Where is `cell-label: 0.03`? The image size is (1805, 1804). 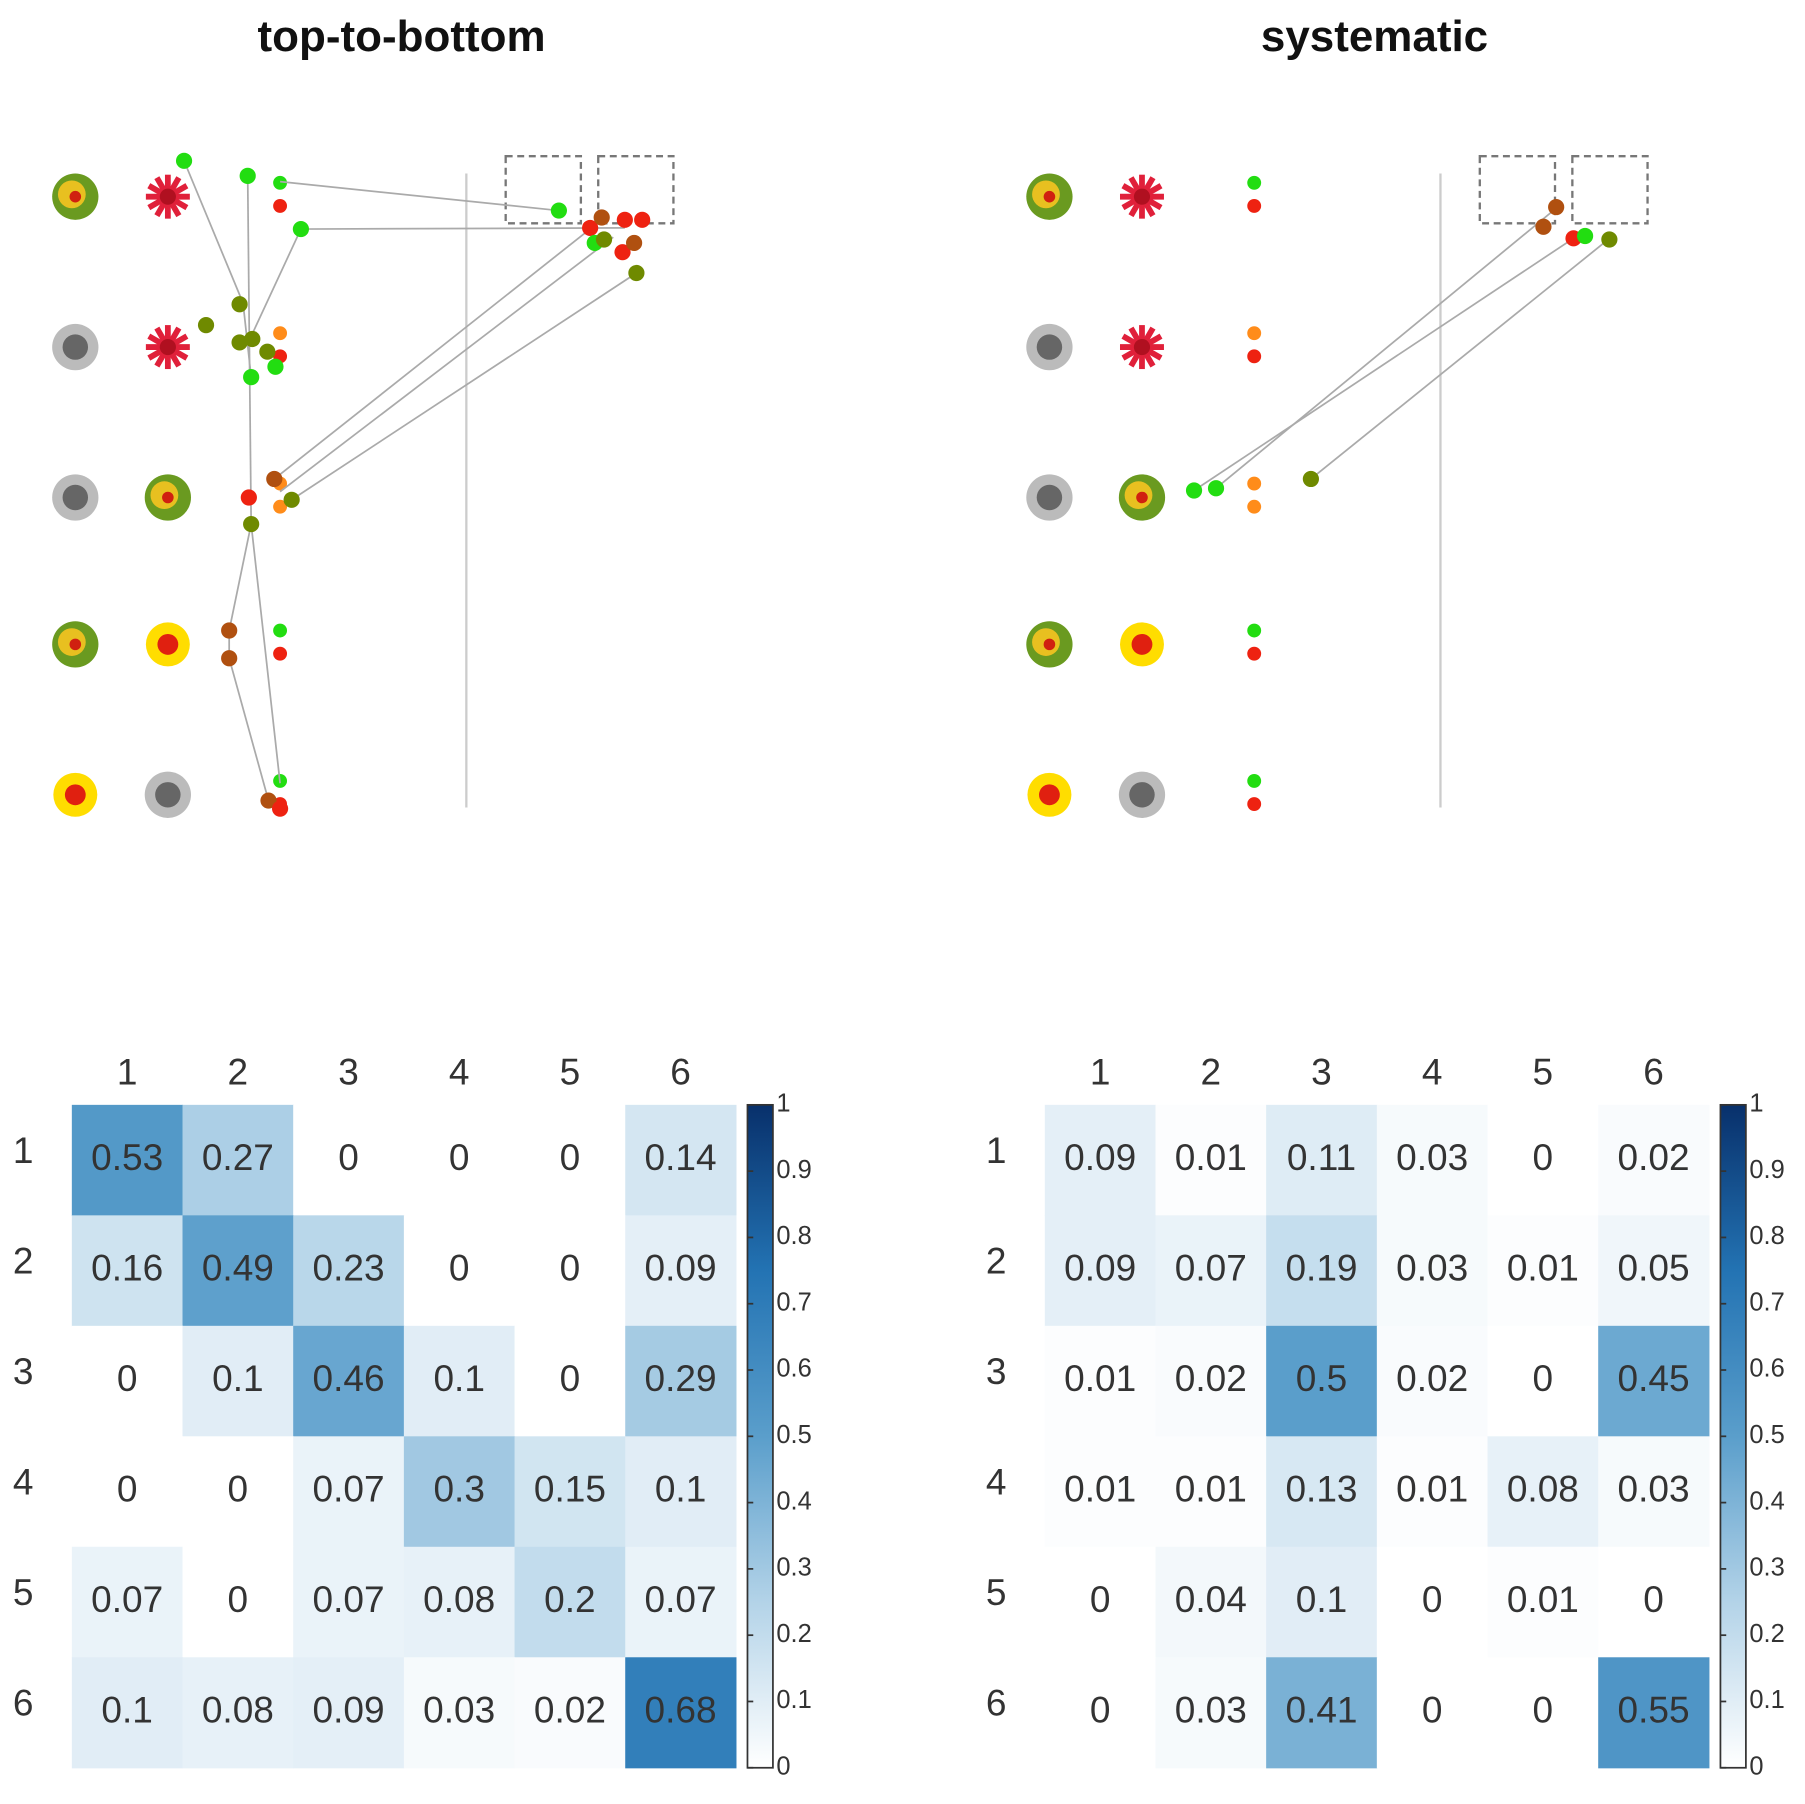
cell-label: 0.03 is located at coordinates (1211, 1709).